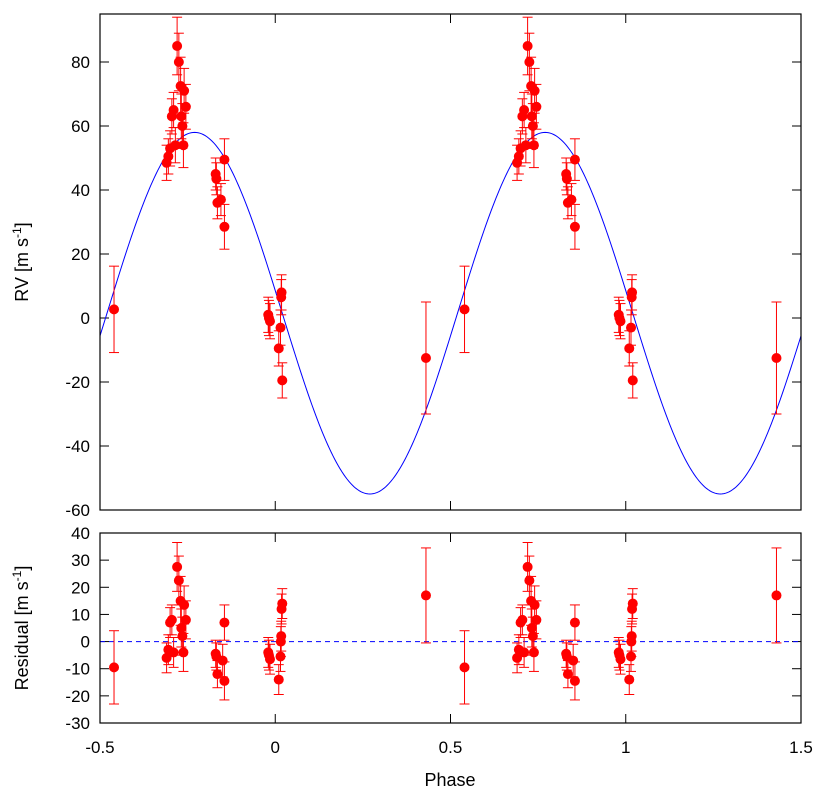 The image size is (830, 800). I want to click on residual-y-tick-label: 40, so click(80, 533).